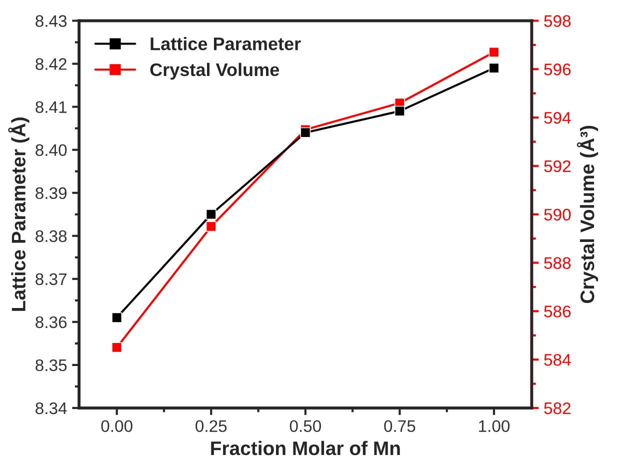 This screenshot has width=633, height=461. What do you see at coordinates (116, 426) in the screenshot?
I see `x-tick-label: 0.00` at bounding box center [116, 426].